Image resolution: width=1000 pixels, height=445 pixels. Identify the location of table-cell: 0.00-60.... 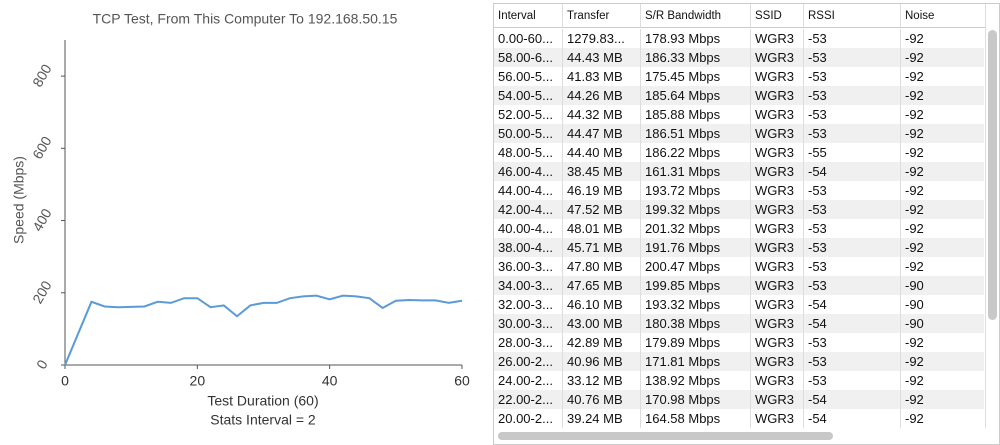
(528, 38).